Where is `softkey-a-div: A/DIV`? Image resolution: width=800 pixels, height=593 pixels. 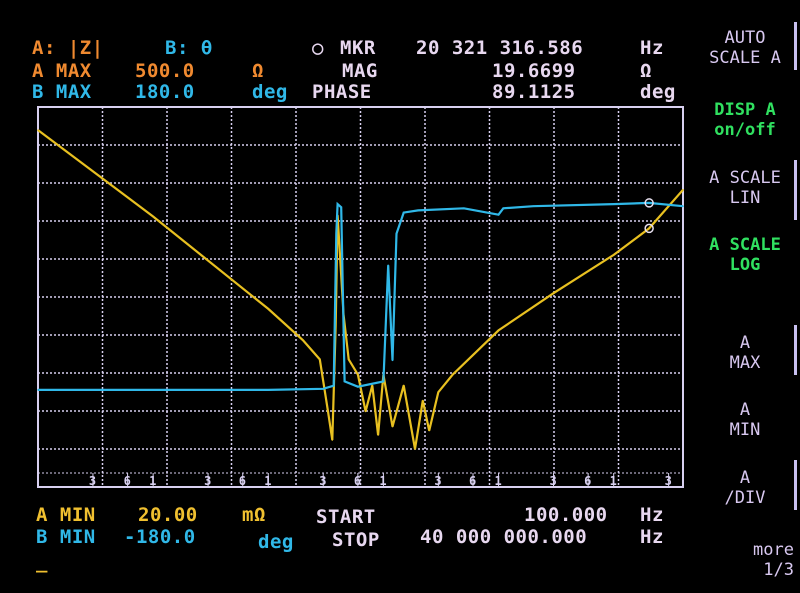
softkey-a-div: A/DIV is located at coordinates (745, 488).